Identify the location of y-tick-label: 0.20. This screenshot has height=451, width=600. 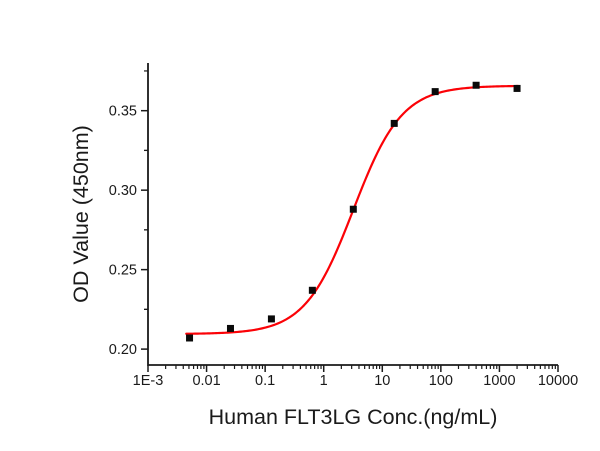
(123, 350).